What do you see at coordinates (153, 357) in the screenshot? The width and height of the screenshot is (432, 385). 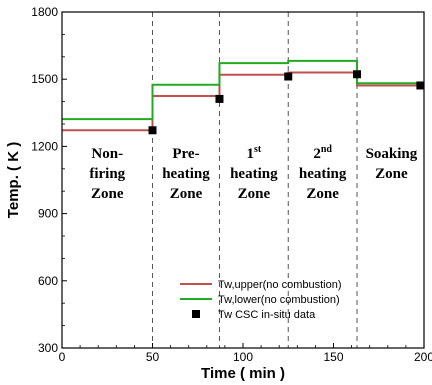 I see `x-tick-label-1: 50` at bounding box center [153, 357].